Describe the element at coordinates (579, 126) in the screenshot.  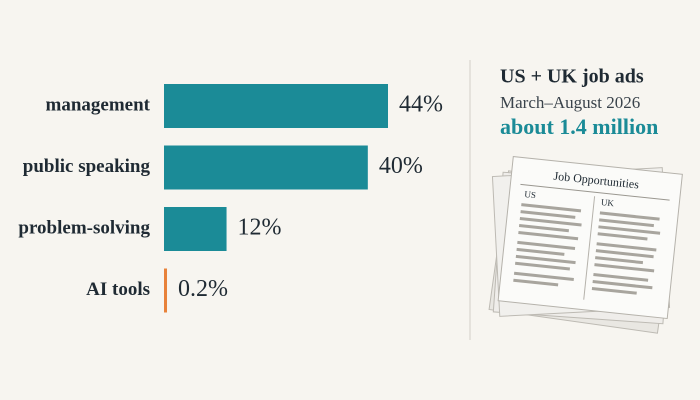
I see `annotation: about 1.4 million` at that location.